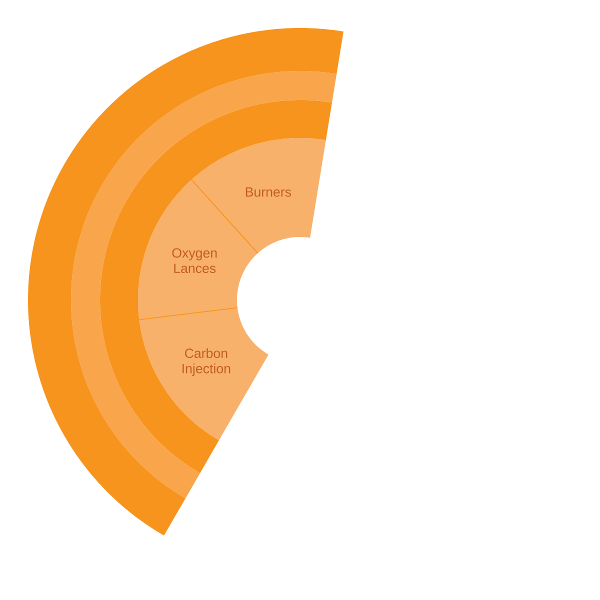  What do you see at coordinates (269, 192) in the screenshot?
I see `slice-label: Burners` at bounding box center [269, 192].